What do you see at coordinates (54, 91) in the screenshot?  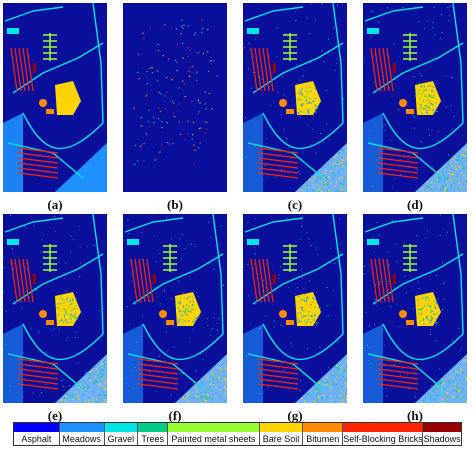 I see `roads` at bounding box center [54, 91].